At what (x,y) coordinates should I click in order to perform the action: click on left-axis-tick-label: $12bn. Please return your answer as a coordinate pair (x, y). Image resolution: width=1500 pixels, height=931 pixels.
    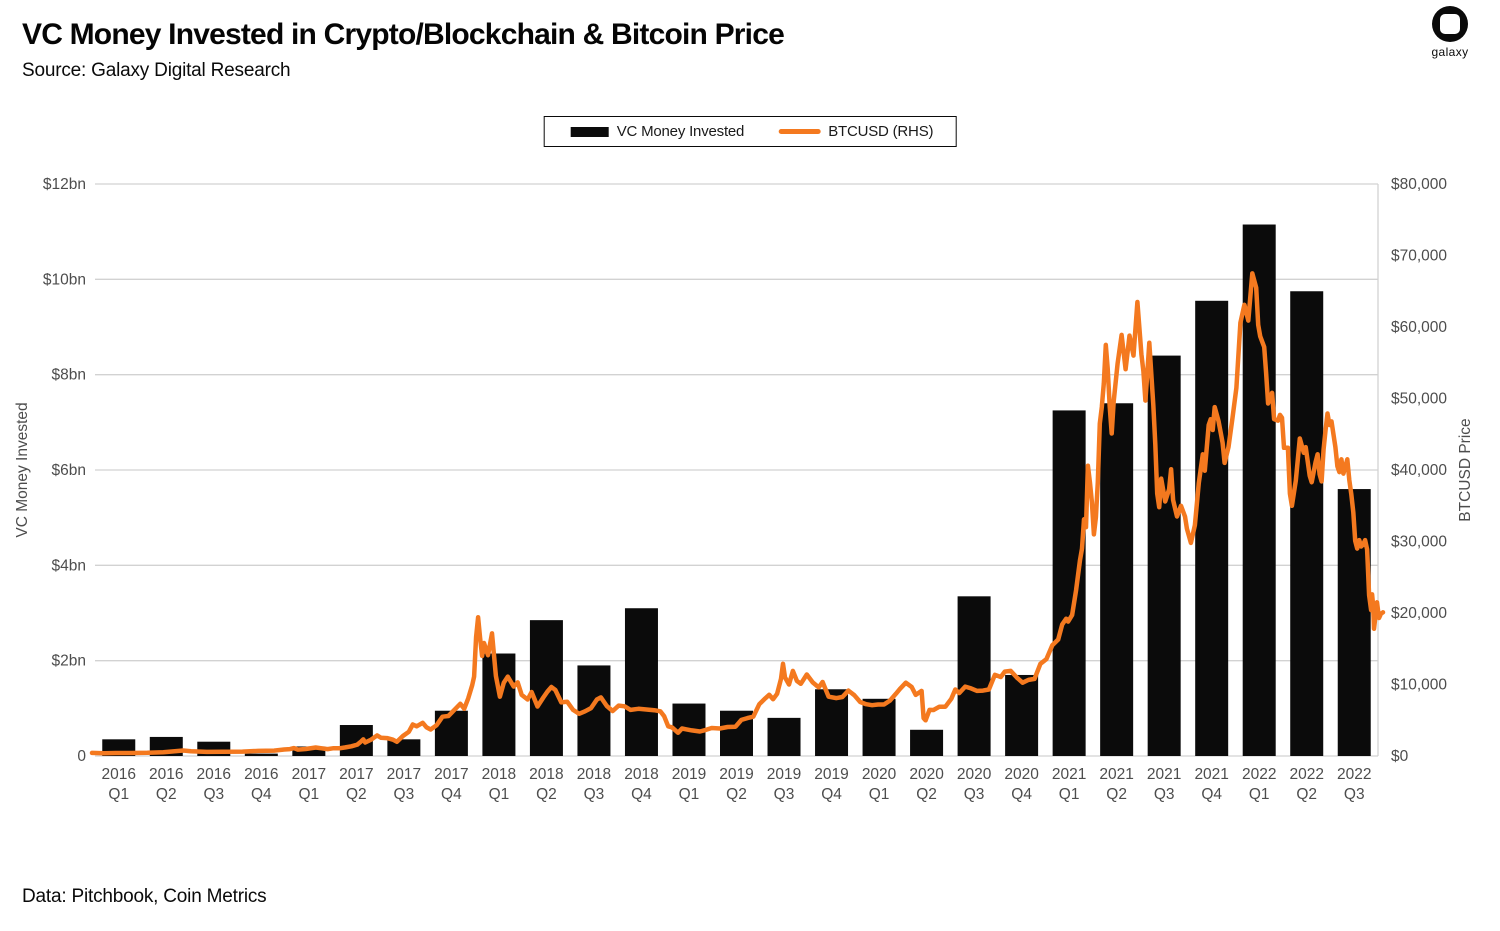
    Looking at the image, I should click on (64, 184).